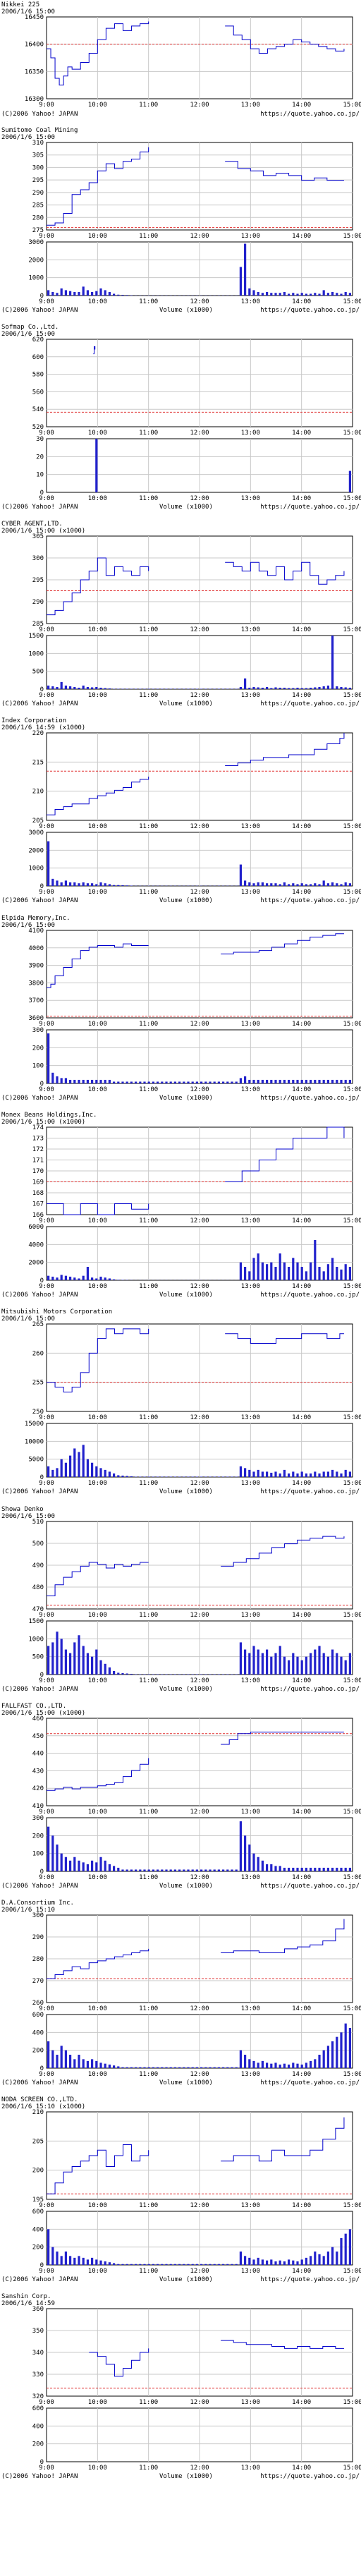 The height and width of the screenshot is (2576, 361). What do you see at coordinates (186, 2476) in the screenshot?
I see `volume-unit-label: Volume (x1000)` at bounding box center [186, 2476].